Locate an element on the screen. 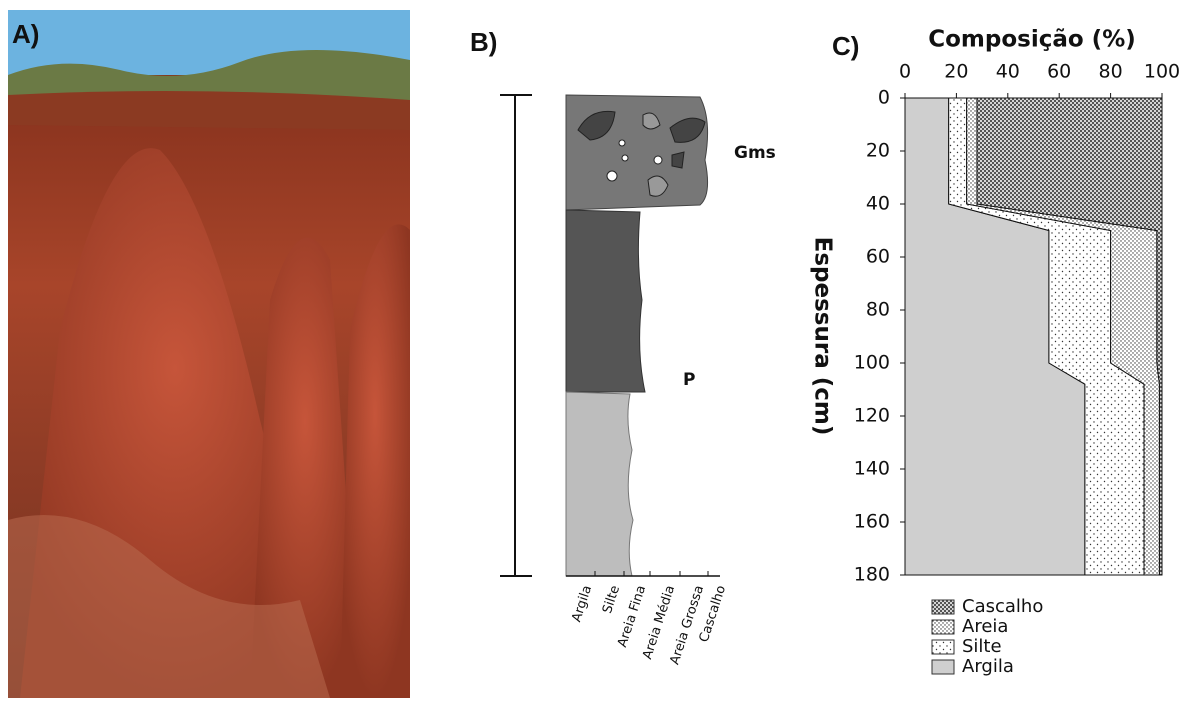 The height and width of the screenshot is (702, 1196). panel-label: C) is located at coordinates (845, 46).